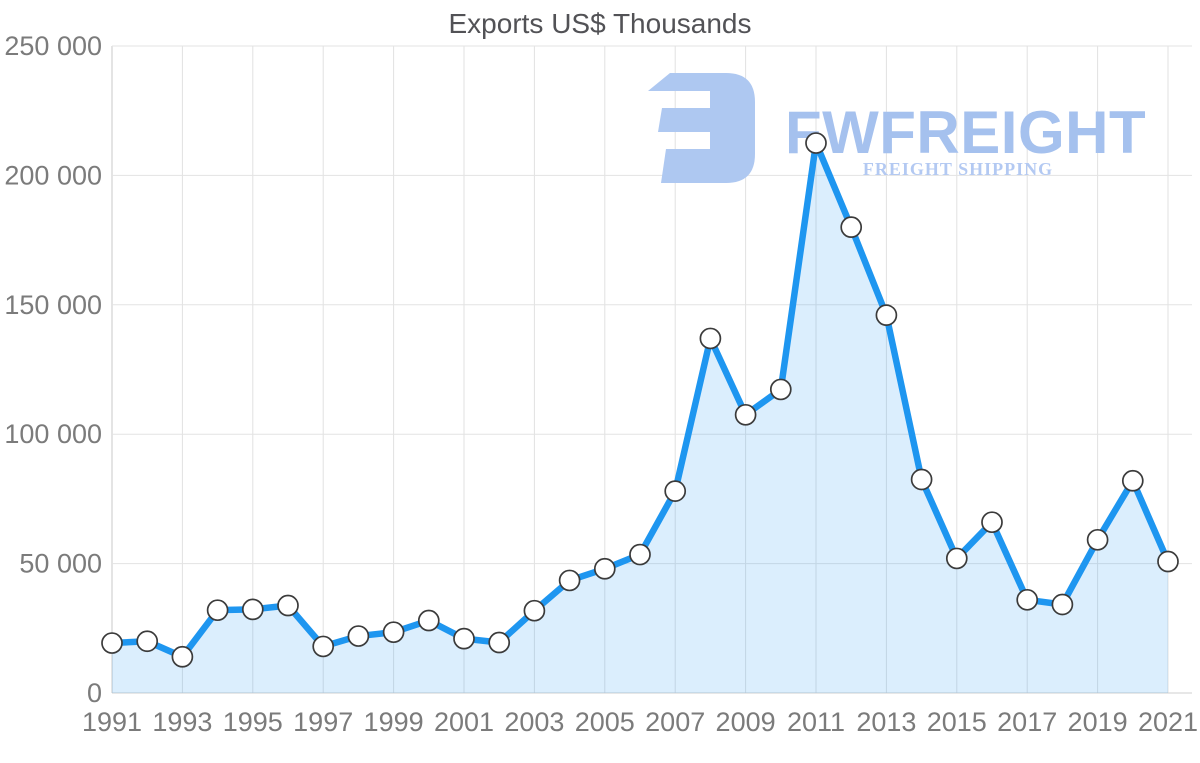 This screenshot has height=763, width=1200. Describe the element at coordinates (965, 132) in the screenshot. I see `watermark-wordmark: FWFREIGHT` at that location.